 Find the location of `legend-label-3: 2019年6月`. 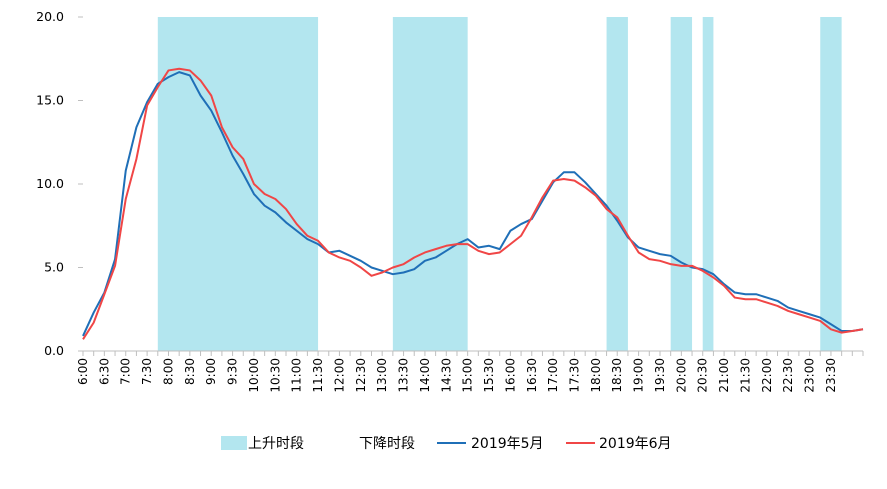

legend-label-3: 2019年6月 is located at coordinates (635, 444).